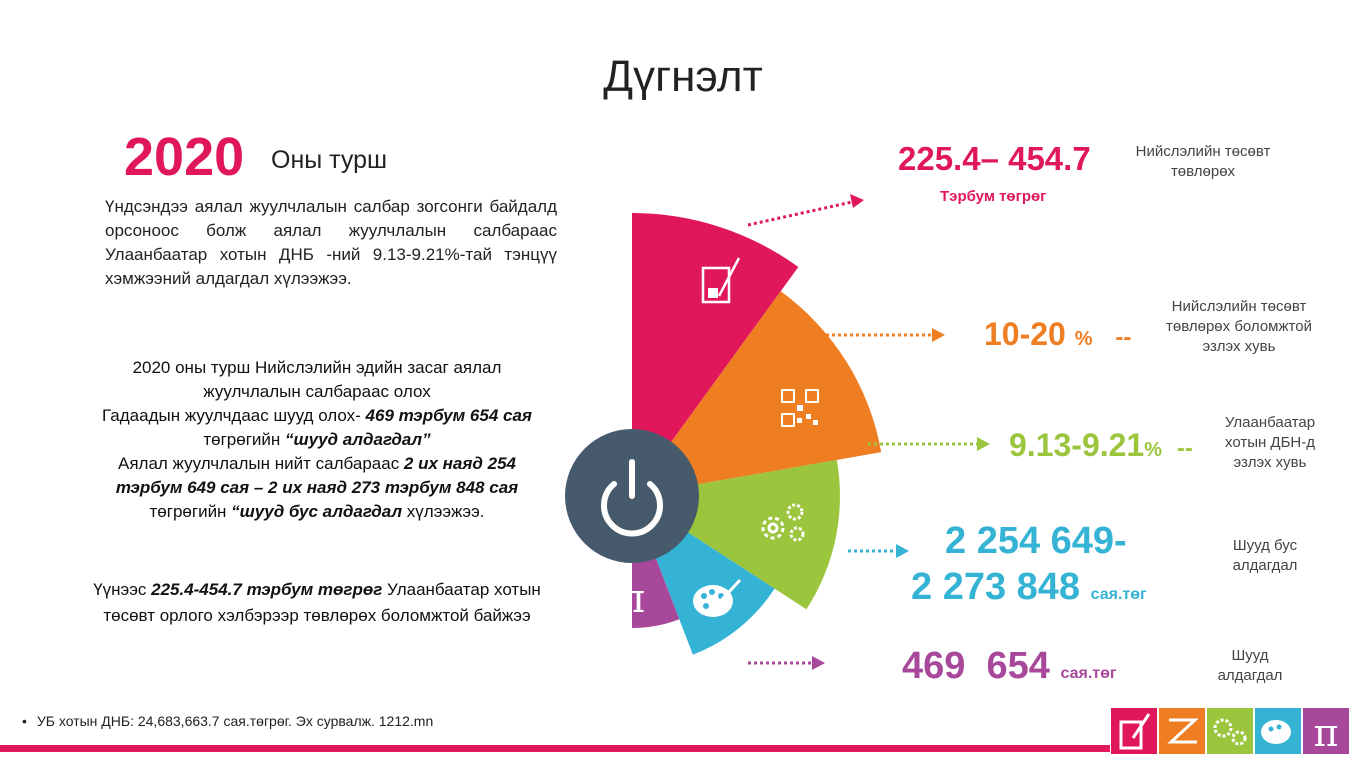 The height and width of the screenshot is (768, 1366). Describe the element at coordinates (721, 280) in the screenshot. I see `beaker-icon` at that location.